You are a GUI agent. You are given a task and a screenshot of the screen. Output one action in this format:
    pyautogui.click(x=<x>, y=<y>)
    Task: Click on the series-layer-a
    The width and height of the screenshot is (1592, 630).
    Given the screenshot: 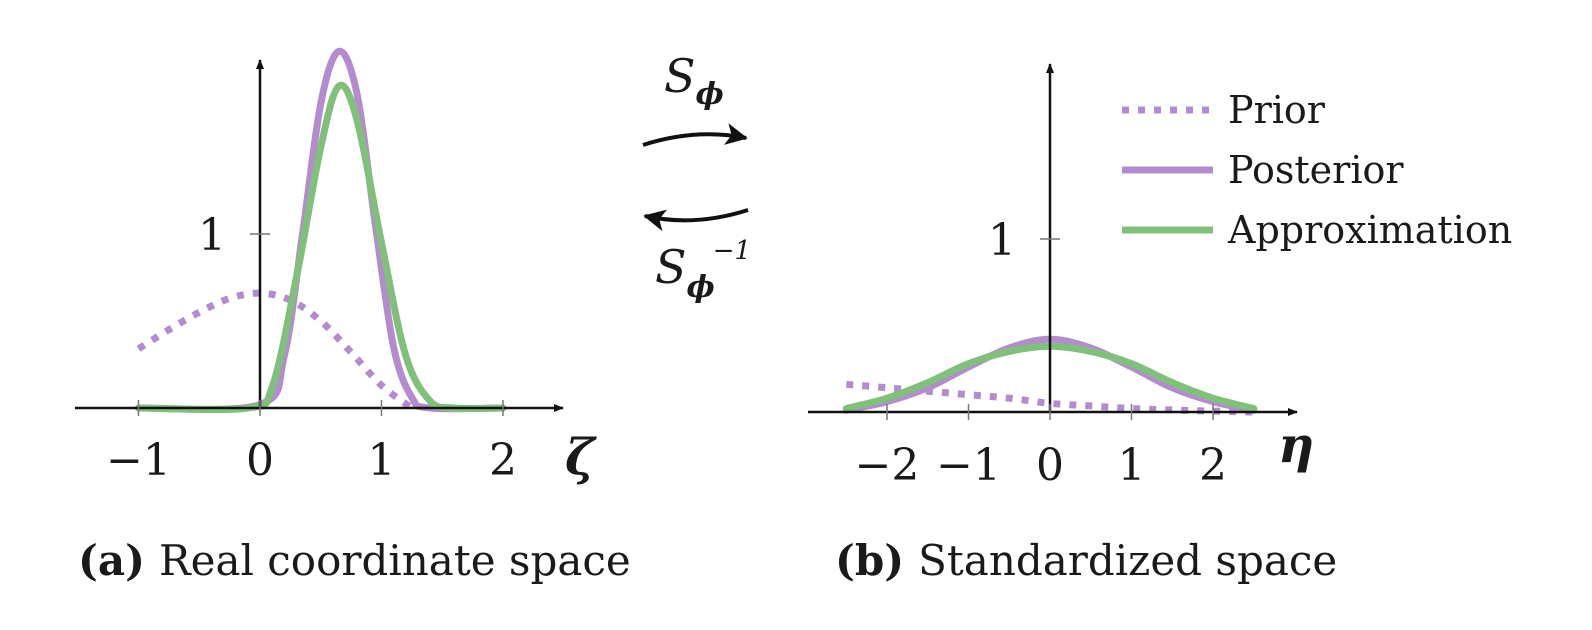 What is the action you would take?
    pyautogui.click(x=321, y=230)
    